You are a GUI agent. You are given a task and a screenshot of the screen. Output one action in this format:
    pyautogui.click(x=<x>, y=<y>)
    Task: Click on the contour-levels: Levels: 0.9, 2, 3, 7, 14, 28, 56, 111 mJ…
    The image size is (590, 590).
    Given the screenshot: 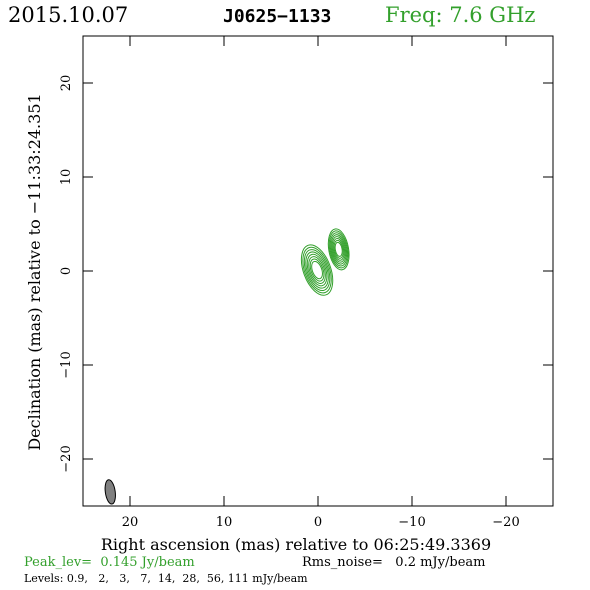 What is the action you would take?
    pyautogui.click(x=166, y=578)
    